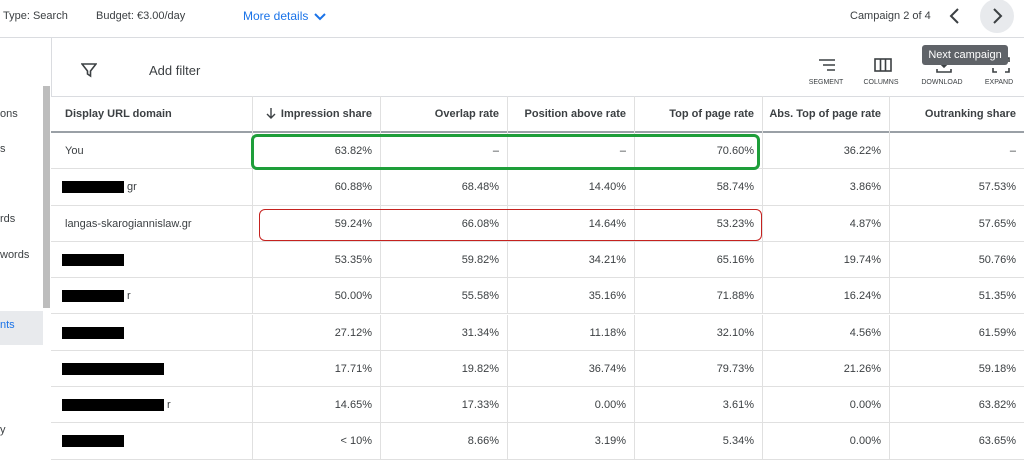  What do you see at coordinates (8, 219) in the screenshot?
I see `sidebar-item: rds` at bounding box center [8, 219].